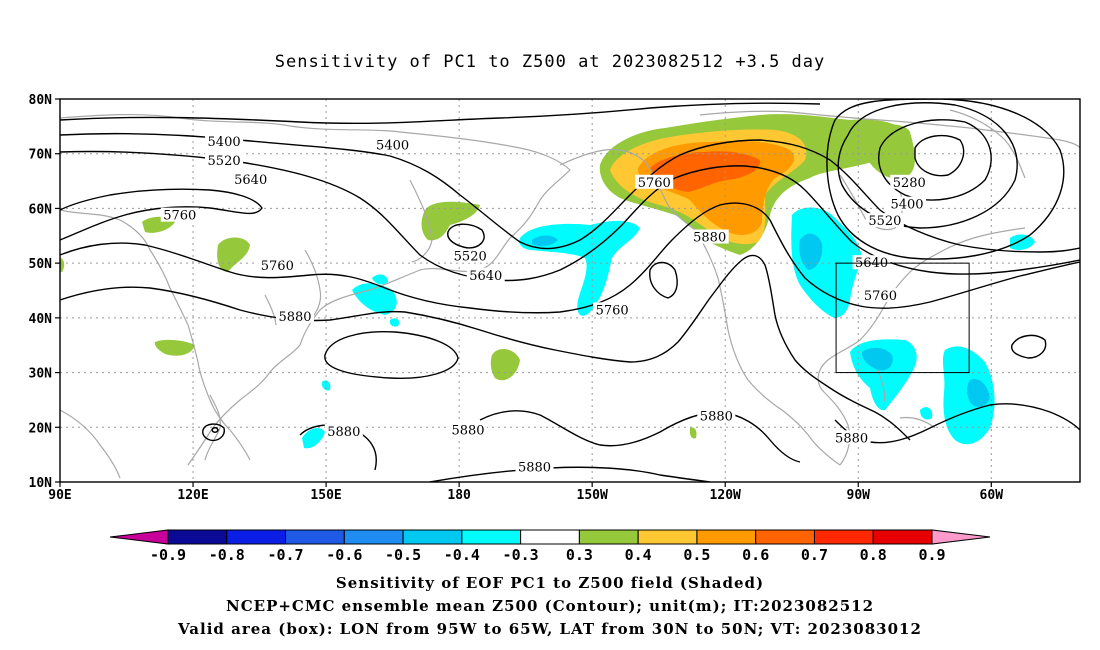 The width and height of the screenshot is (1100, 650). I want to click on coastline-korea, so click(270, 310).